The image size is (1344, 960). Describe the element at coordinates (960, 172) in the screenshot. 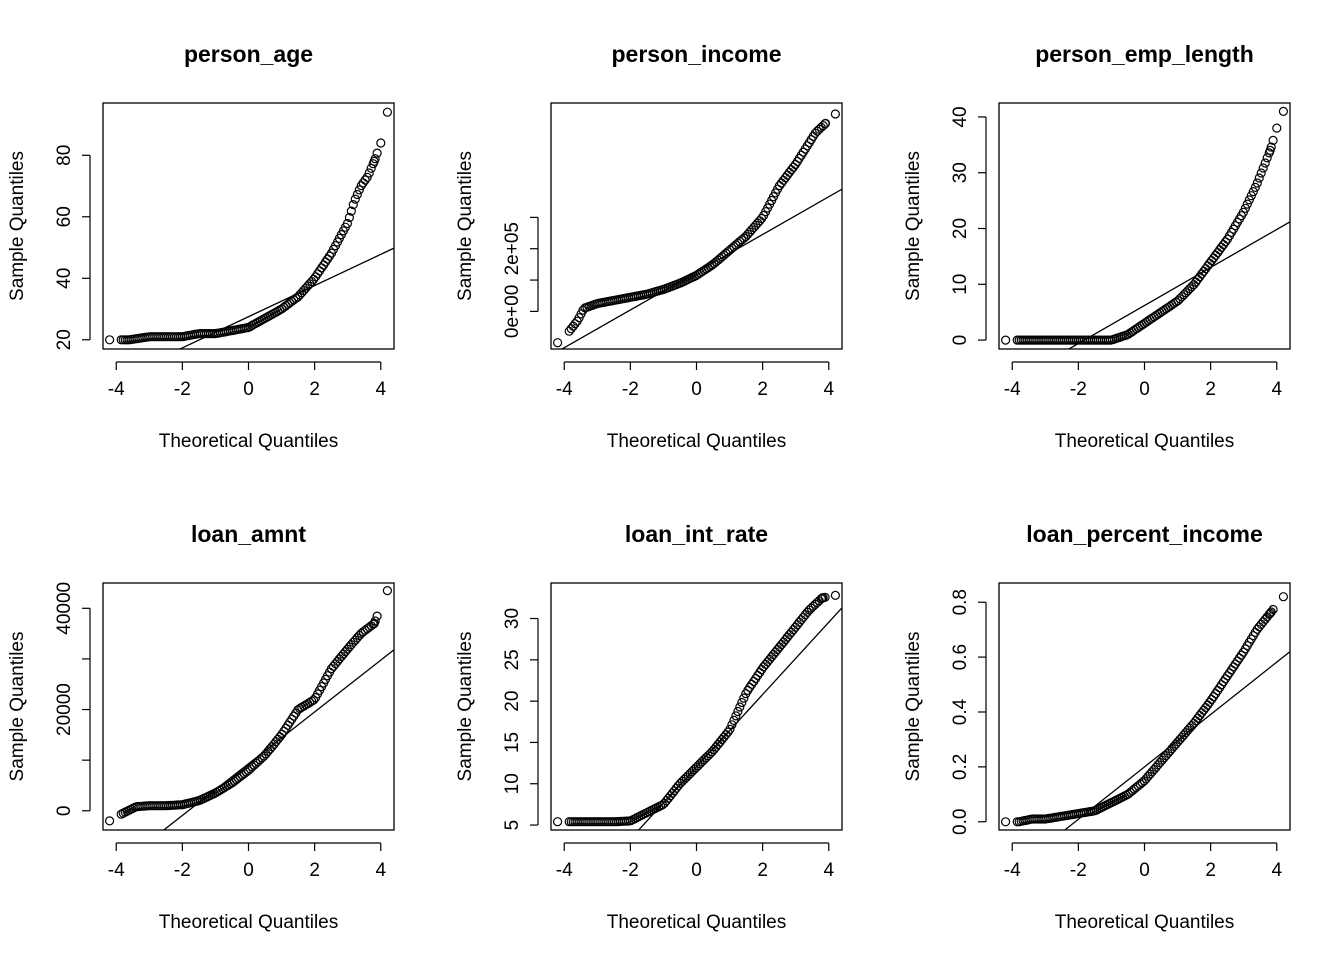

I see `y-tick-label: 30` at that location.